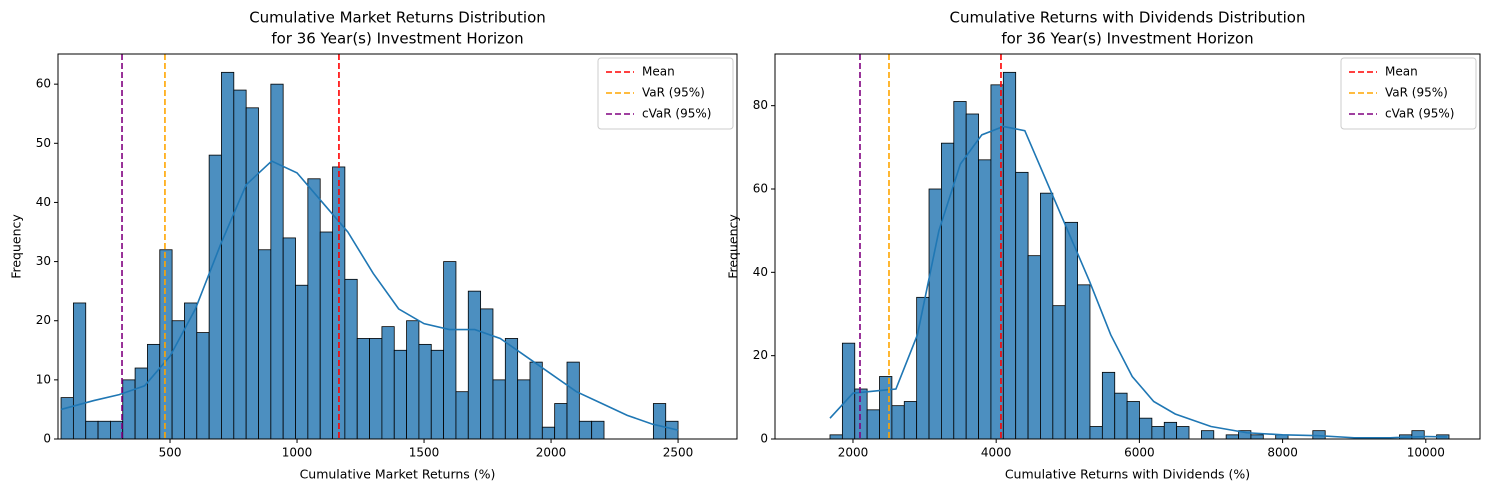 This screenshot has width=1489, height=492. I want to click on x-tick-label: 6000, so click(1139, 453).